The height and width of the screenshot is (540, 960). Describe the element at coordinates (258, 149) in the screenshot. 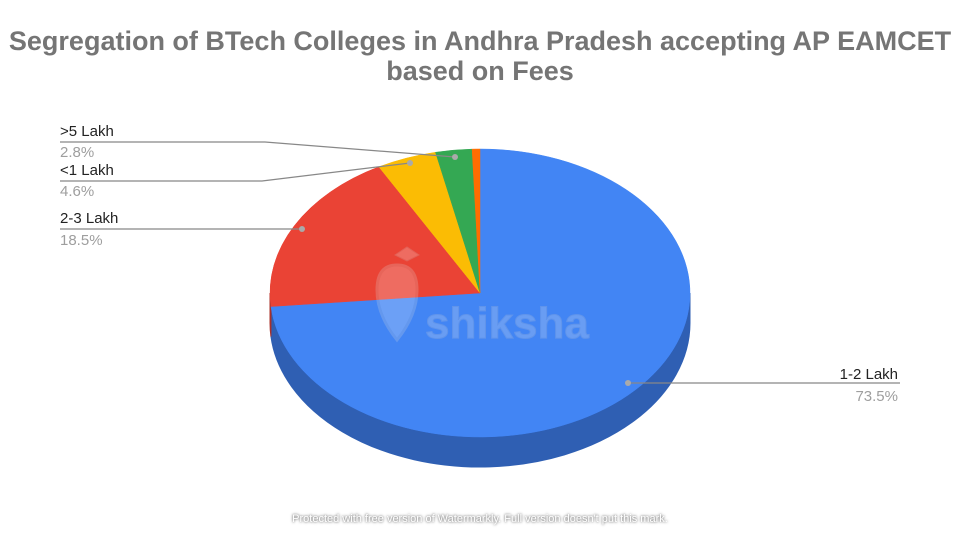

I see `leader-line-gt5` at that location.